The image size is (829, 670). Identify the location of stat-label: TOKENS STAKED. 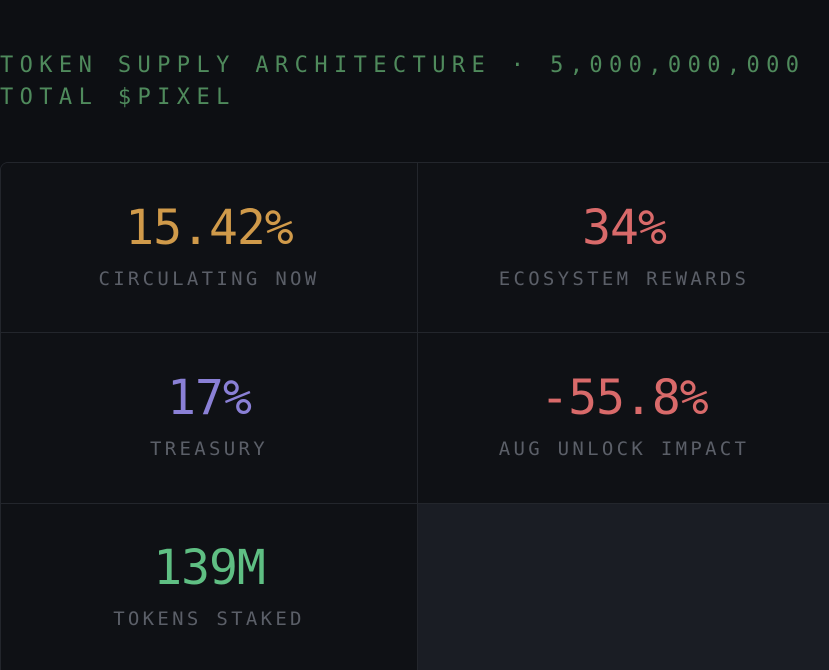
(209, 618).